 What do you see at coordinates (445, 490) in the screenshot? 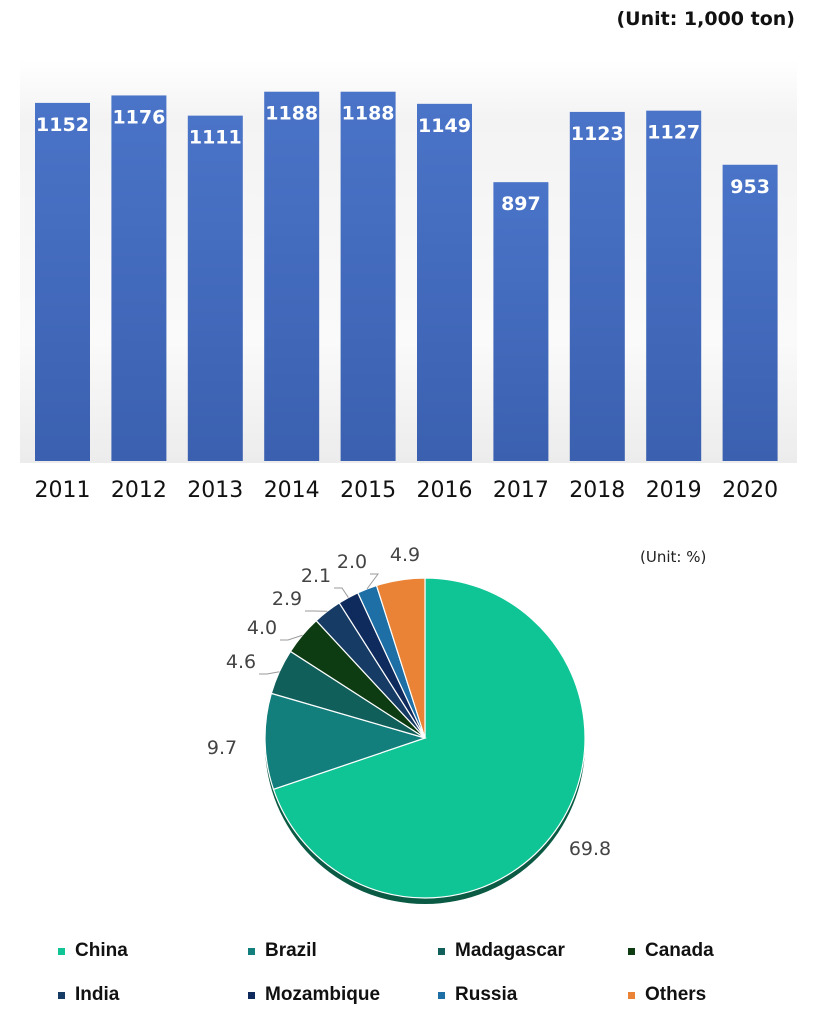
I see `x-tick-label: 2016` at bounding box center [445, 490].